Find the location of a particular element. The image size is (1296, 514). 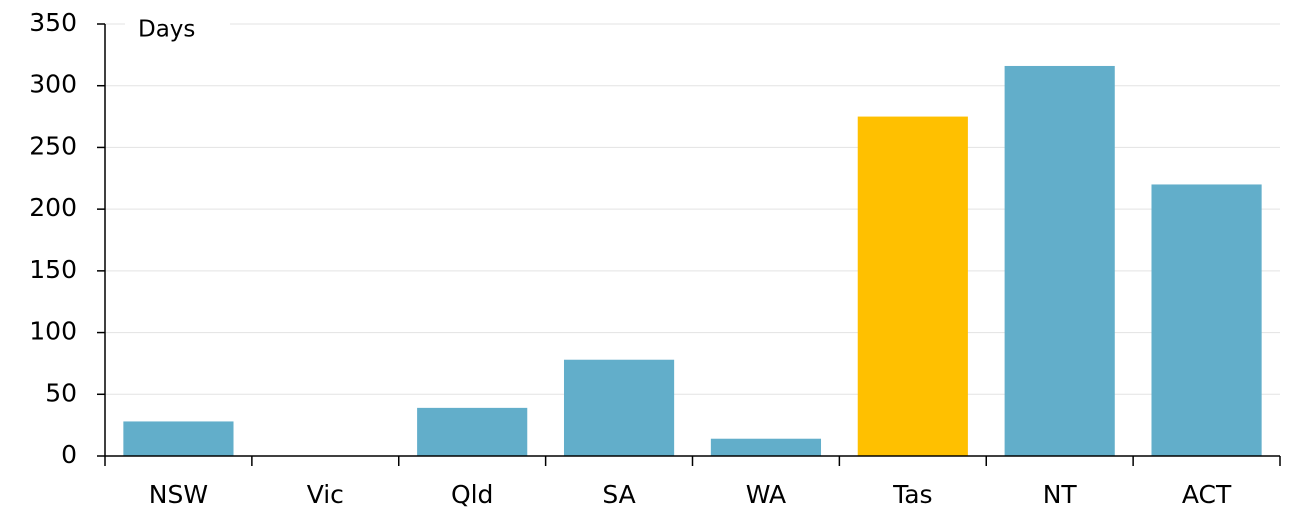

y-axis-label: Days is located at coordinates (166, 30).